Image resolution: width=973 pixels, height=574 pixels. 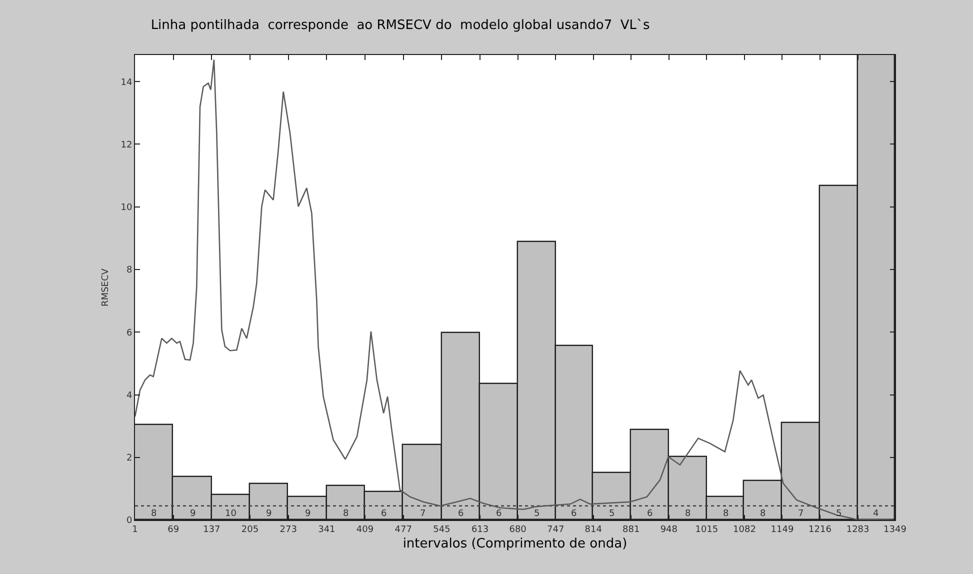 What do you see at coordinates (129, 271) in the screenshot?
I see `y-tick-label: 8` at bounding box center [129, 271].